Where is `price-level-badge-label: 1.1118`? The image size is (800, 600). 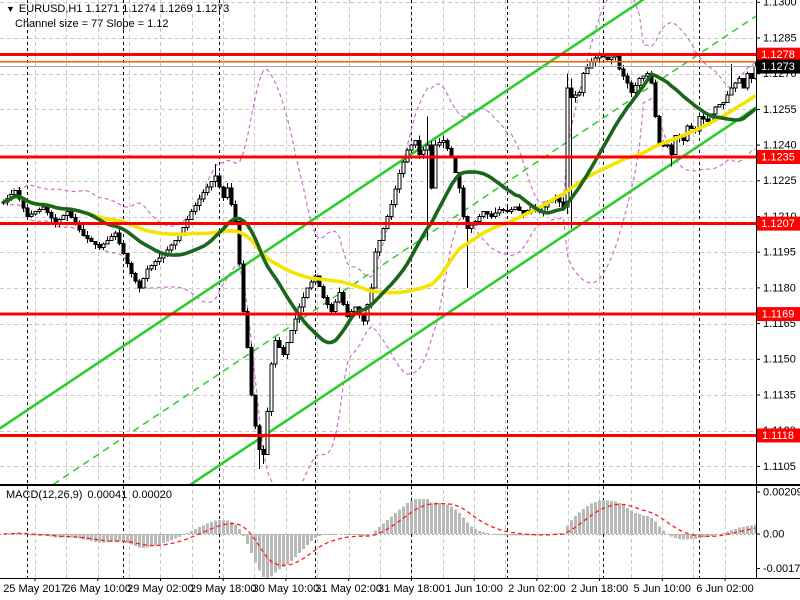
price-level-badge-label: 1.1118 is located at coordinates (778, 436).